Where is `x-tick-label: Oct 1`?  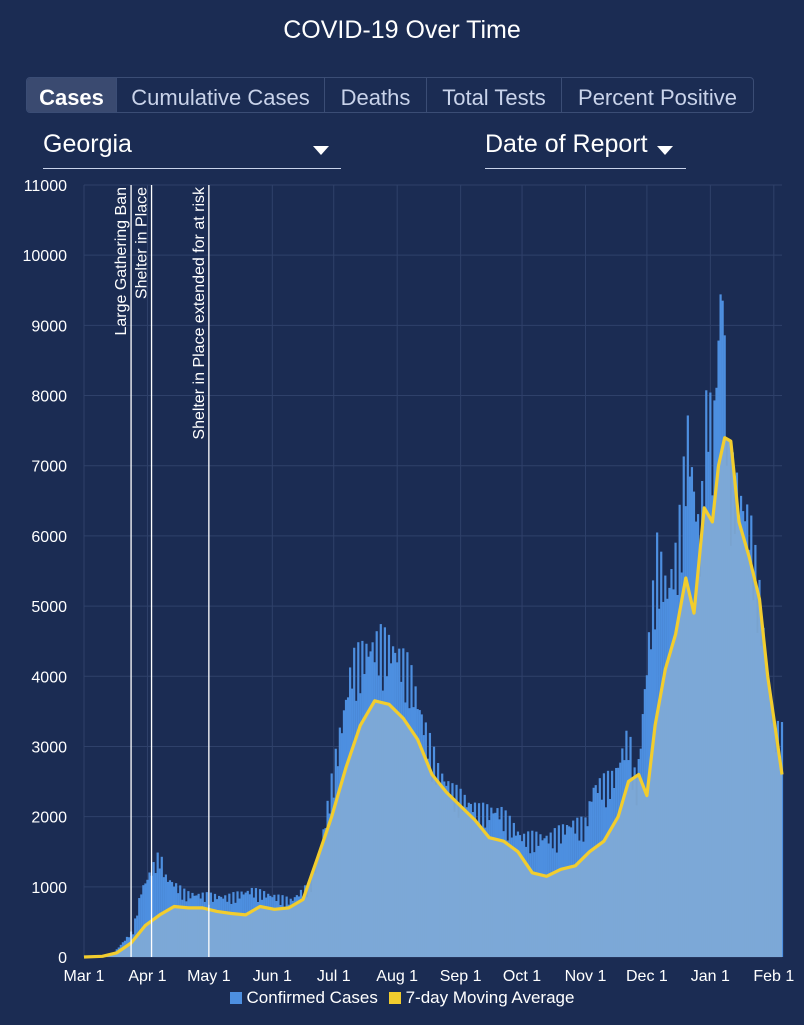
x-tick-label: Oct 1 is located at coordinates (522, 976).